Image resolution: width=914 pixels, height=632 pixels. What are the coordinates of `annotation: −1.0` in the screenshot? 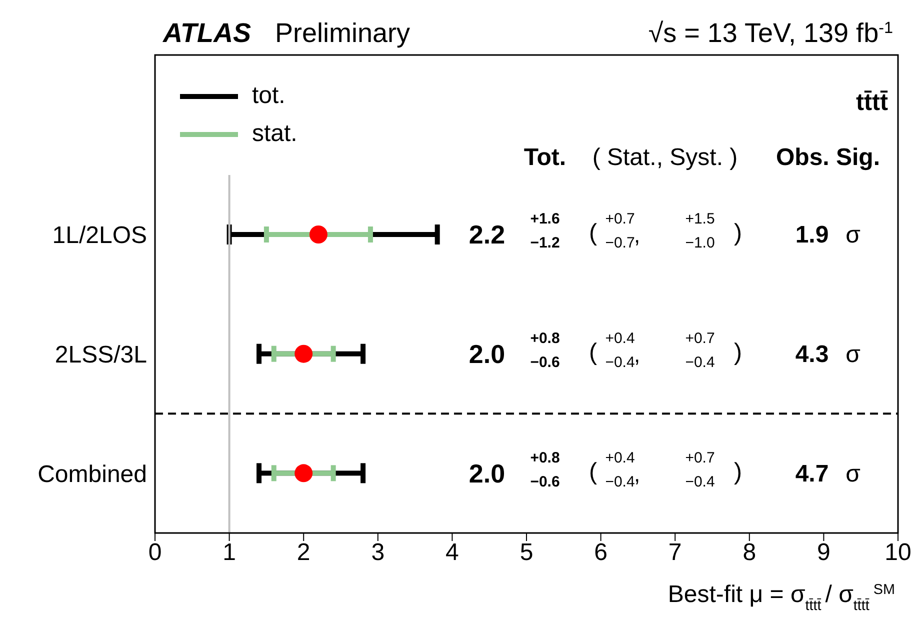 It's located at (700, 243).